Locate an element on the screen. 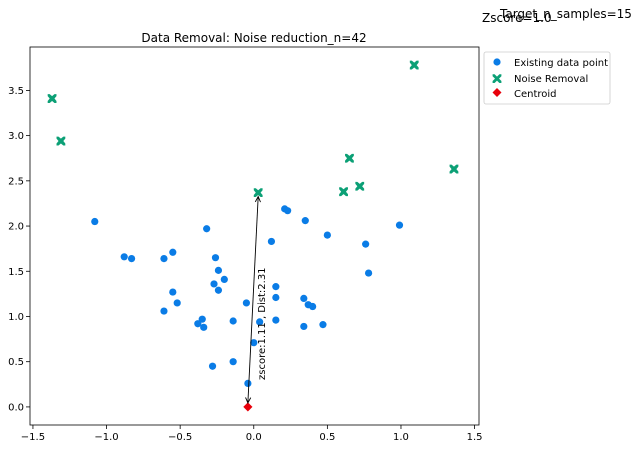  y-axis: 0.0 0.5 1.0 1.5 2.0 2.5 3.0 3.5 is located at coordinates (19, 249).